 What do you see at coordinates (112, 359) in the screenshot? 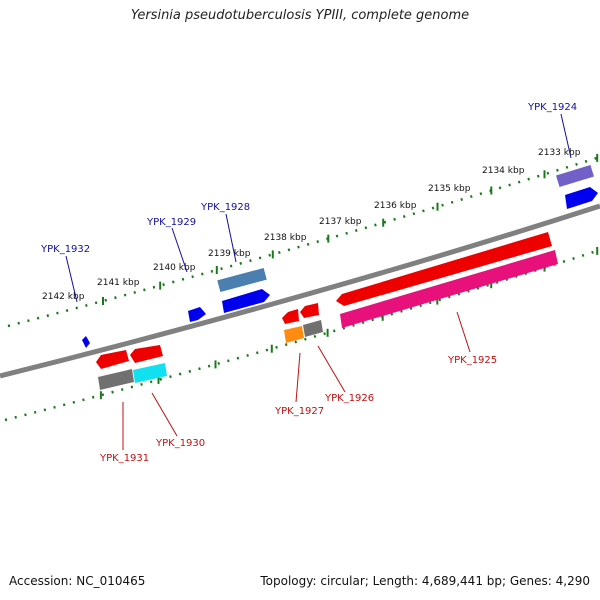
I see `gene-feature-ypk-1931-red` at bounding box center [112, 359].